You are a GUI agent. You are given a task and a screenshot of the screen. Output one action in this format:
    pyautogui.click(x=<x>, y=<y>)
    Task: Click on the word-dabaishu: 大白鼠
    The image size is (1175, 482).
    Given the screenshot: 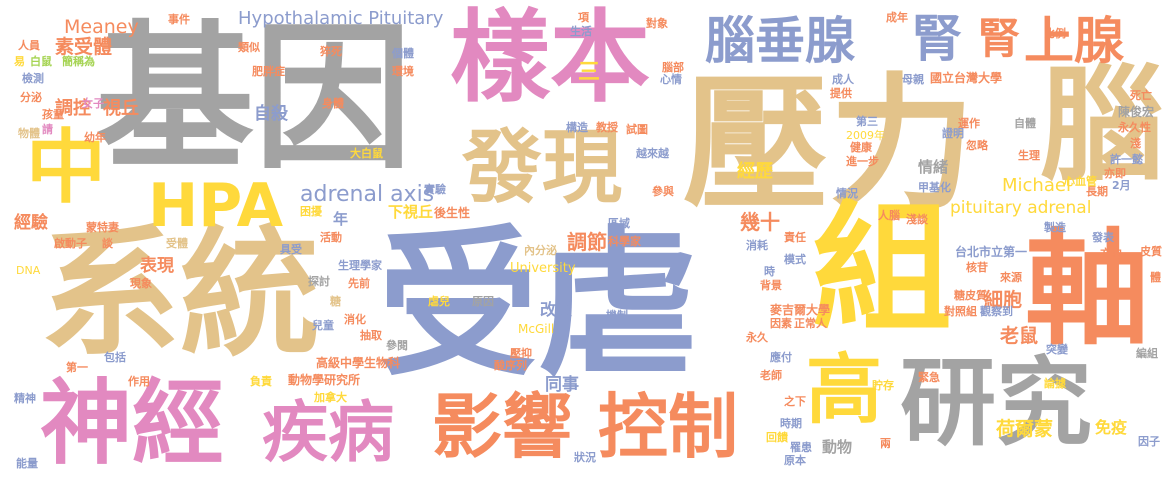 What is the action you would take?
    pyautogui.click(x=366, y=153)
    